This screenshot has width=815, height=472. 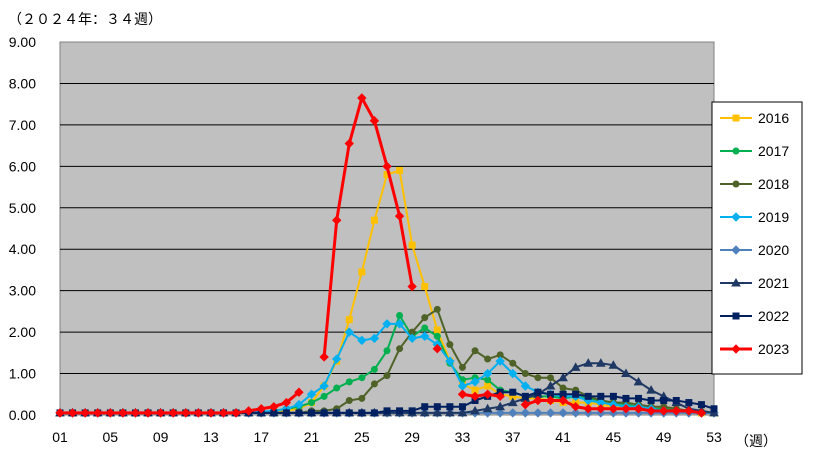 I want to click on legend-item-2018: 2018, so click(x=754, y=184).